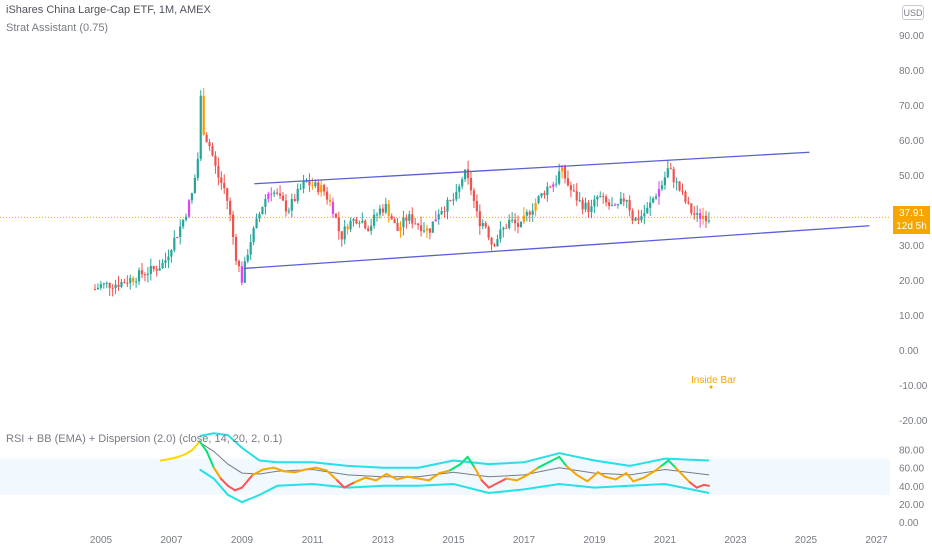  What do you see at coordinates (556, 247) in the screenshot?
I see `lower-channel-line` at bounding box center [556, 247].